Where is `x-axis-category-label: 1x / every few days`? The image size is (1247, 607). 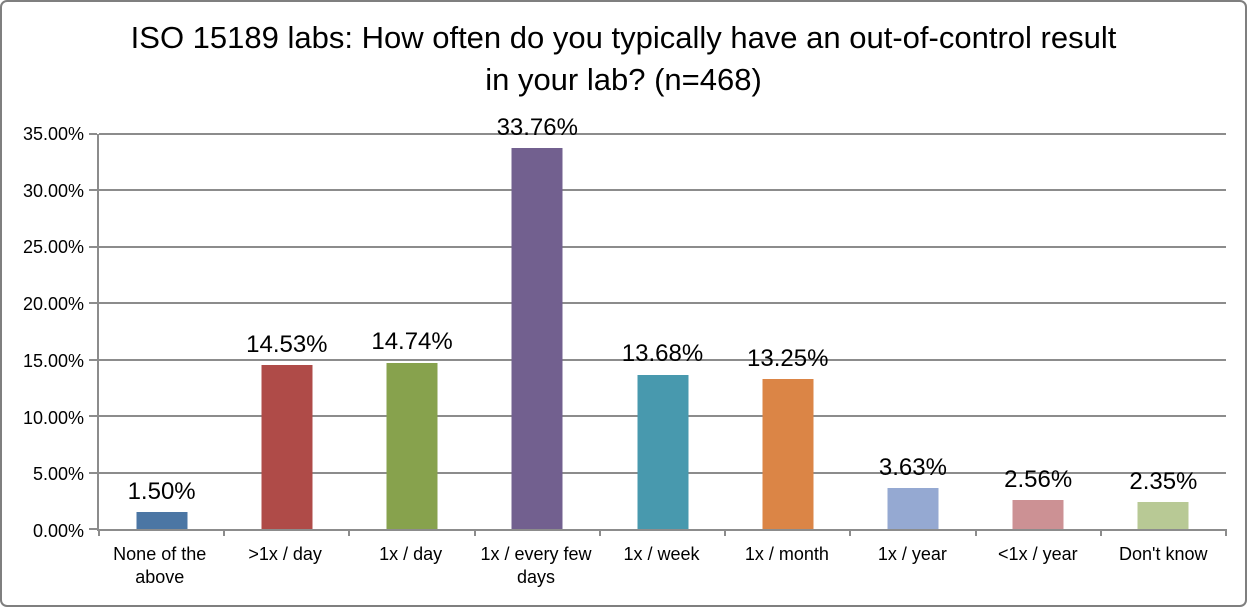 x-axis-category-label: 1x / every few days is located at coordinates (536, 566).